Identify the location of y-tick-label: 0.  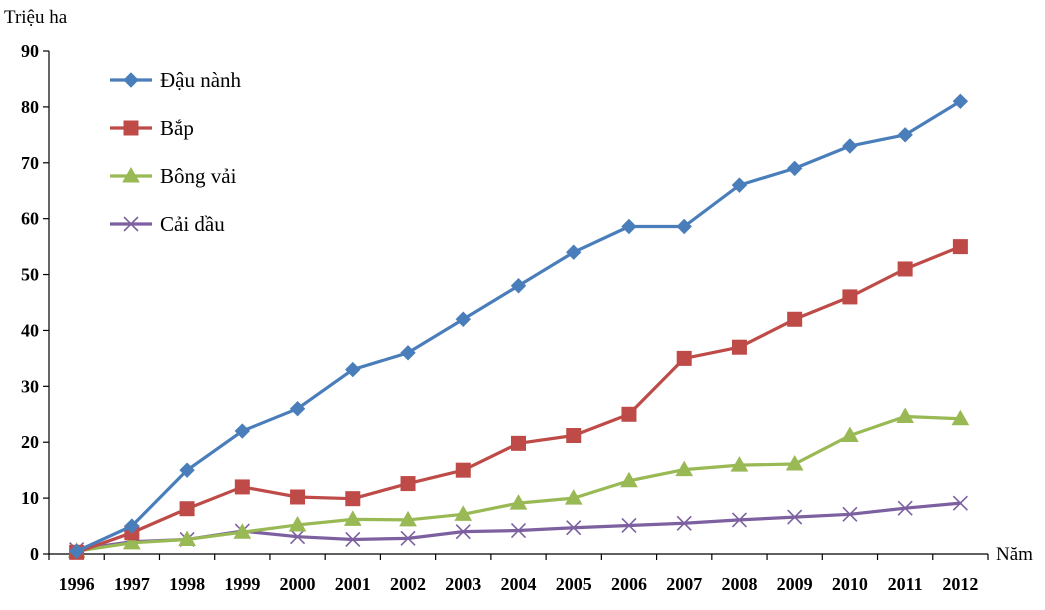
(34, 554).